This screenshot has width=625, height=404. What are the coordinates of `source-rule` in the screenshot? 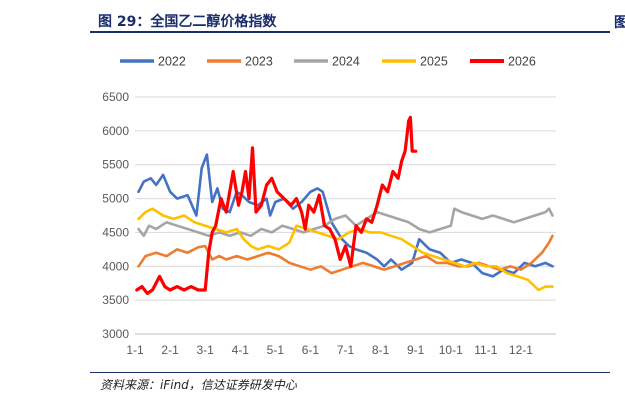 It's located at (350, 372).